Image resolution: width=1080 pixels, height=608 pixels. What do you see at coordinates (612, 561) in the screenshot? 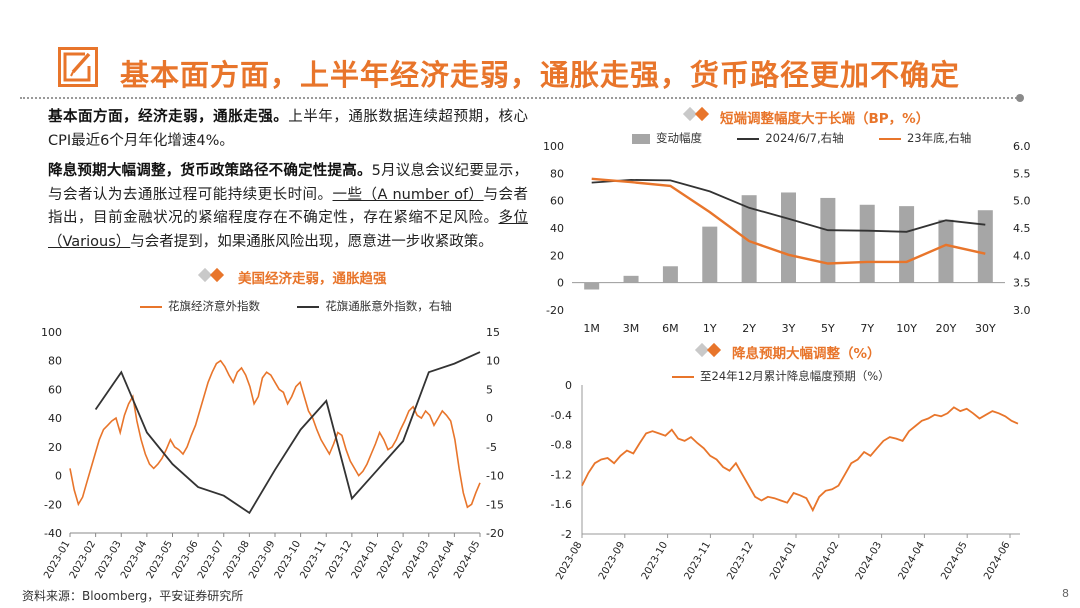
I see `chart3-xtick: 2023-09` at bounding box center [612, 561].